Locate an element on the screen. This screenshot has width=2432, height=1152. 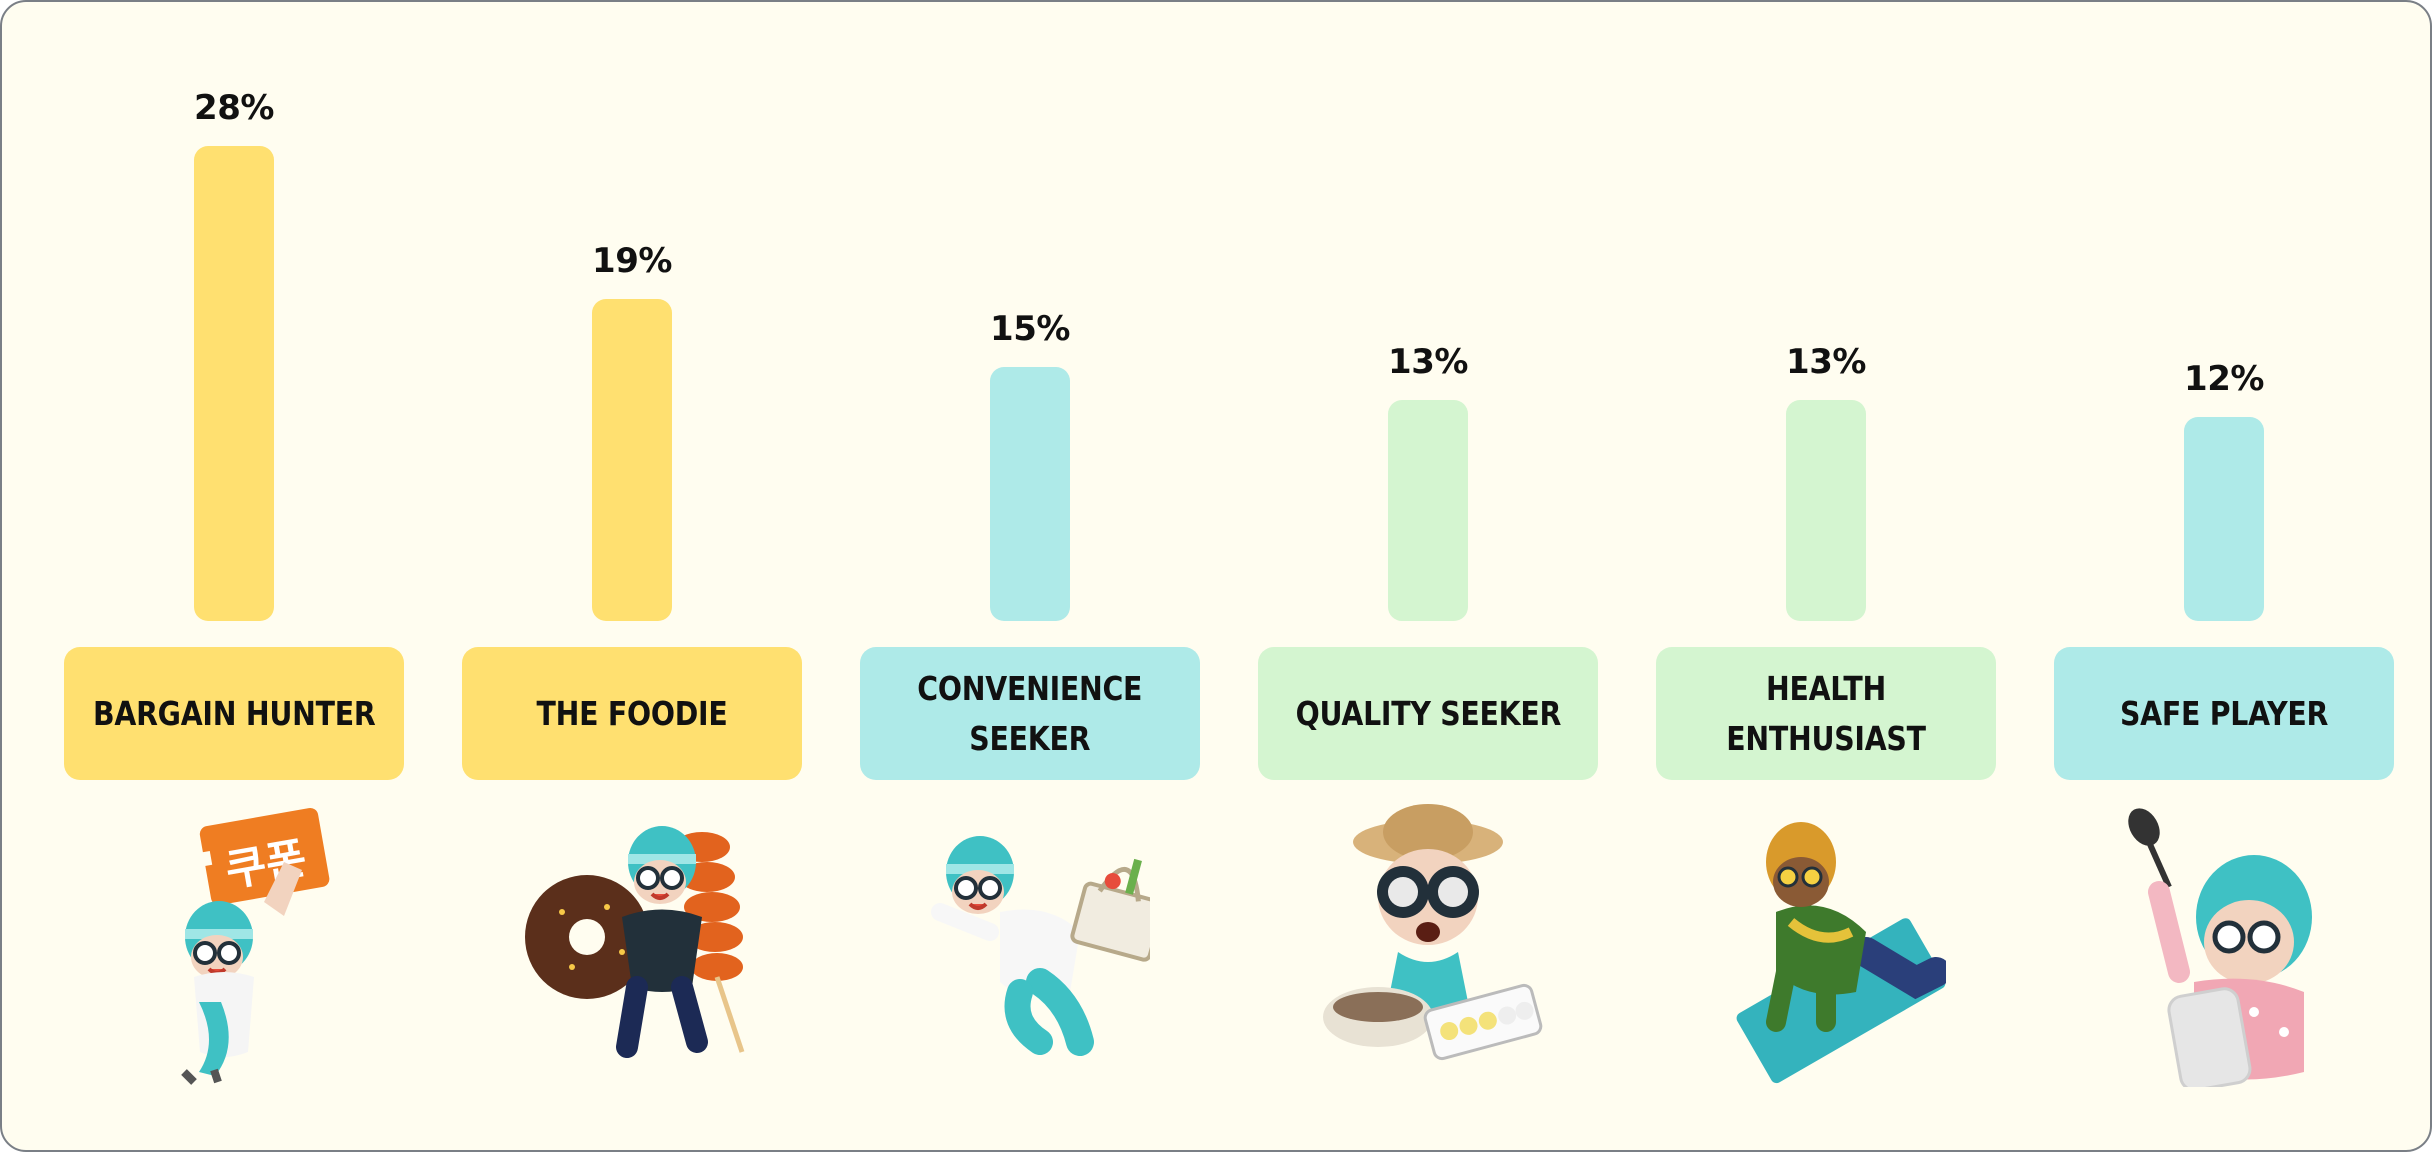
category-label-box: BARGAIN HUNTER is located at coordinates (234, 713).